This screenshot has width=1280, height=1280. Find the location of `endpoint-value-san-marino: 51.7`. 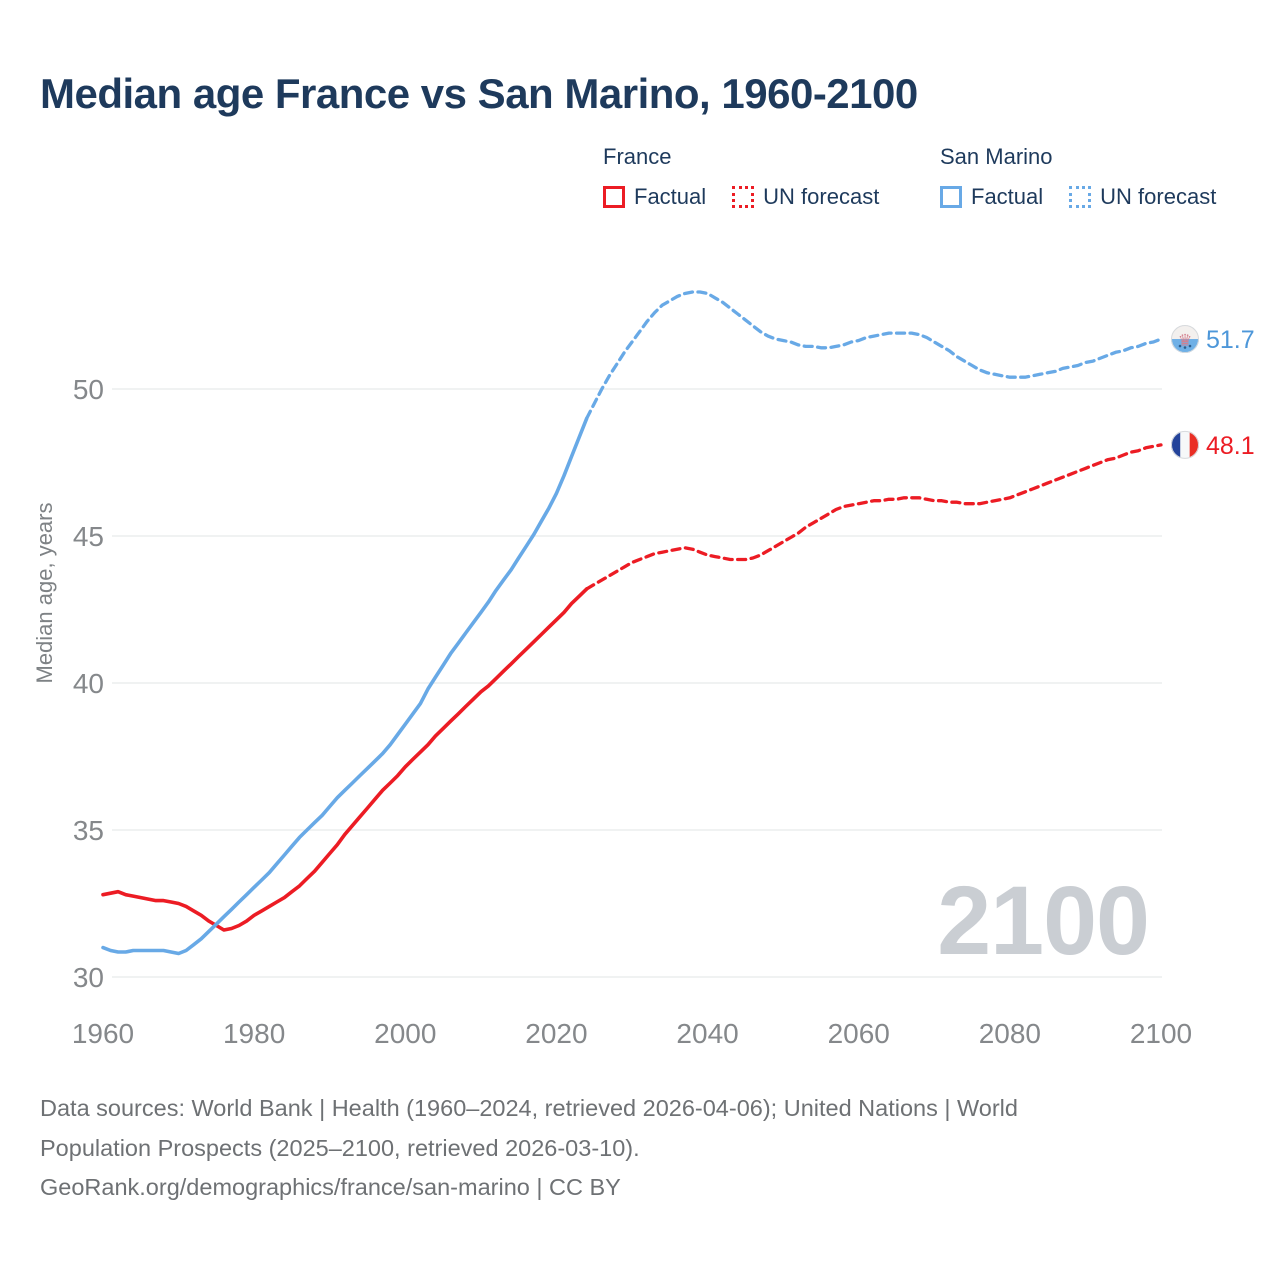

endpoint-value-san-marino: 51.7 is located at coordinates (1230, 340).